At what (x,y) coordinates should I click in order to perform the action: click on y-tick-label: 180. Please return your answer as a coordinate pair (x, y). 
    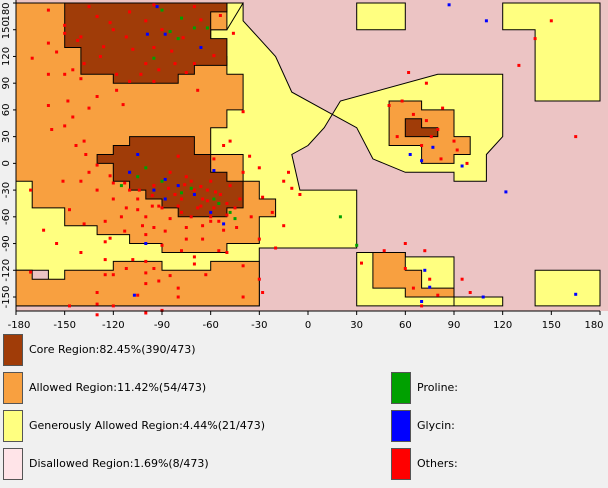
    Looking at the image, I should click on (6, 11).